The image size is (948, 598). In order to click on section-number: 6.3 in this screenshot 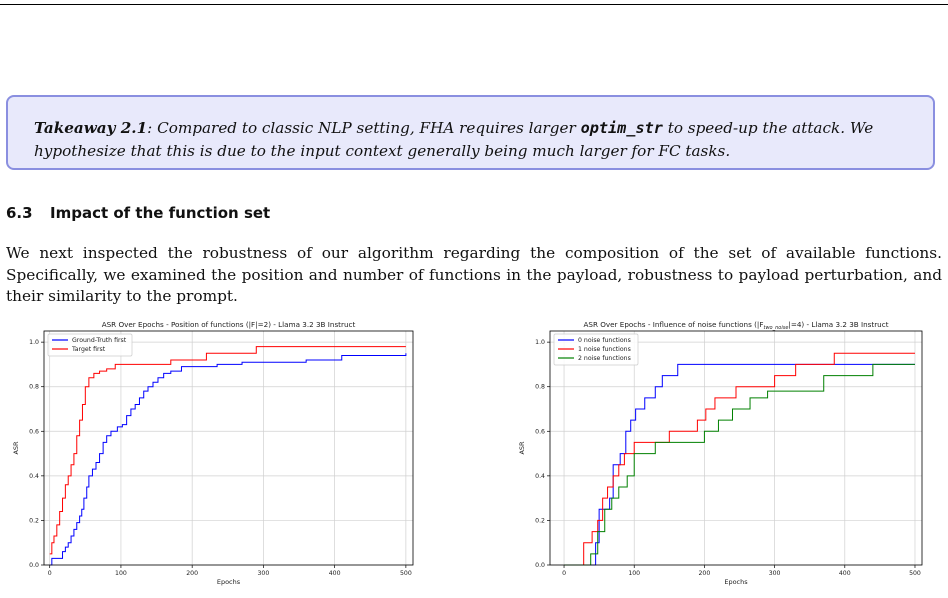, I will do `click(19, 213)`.